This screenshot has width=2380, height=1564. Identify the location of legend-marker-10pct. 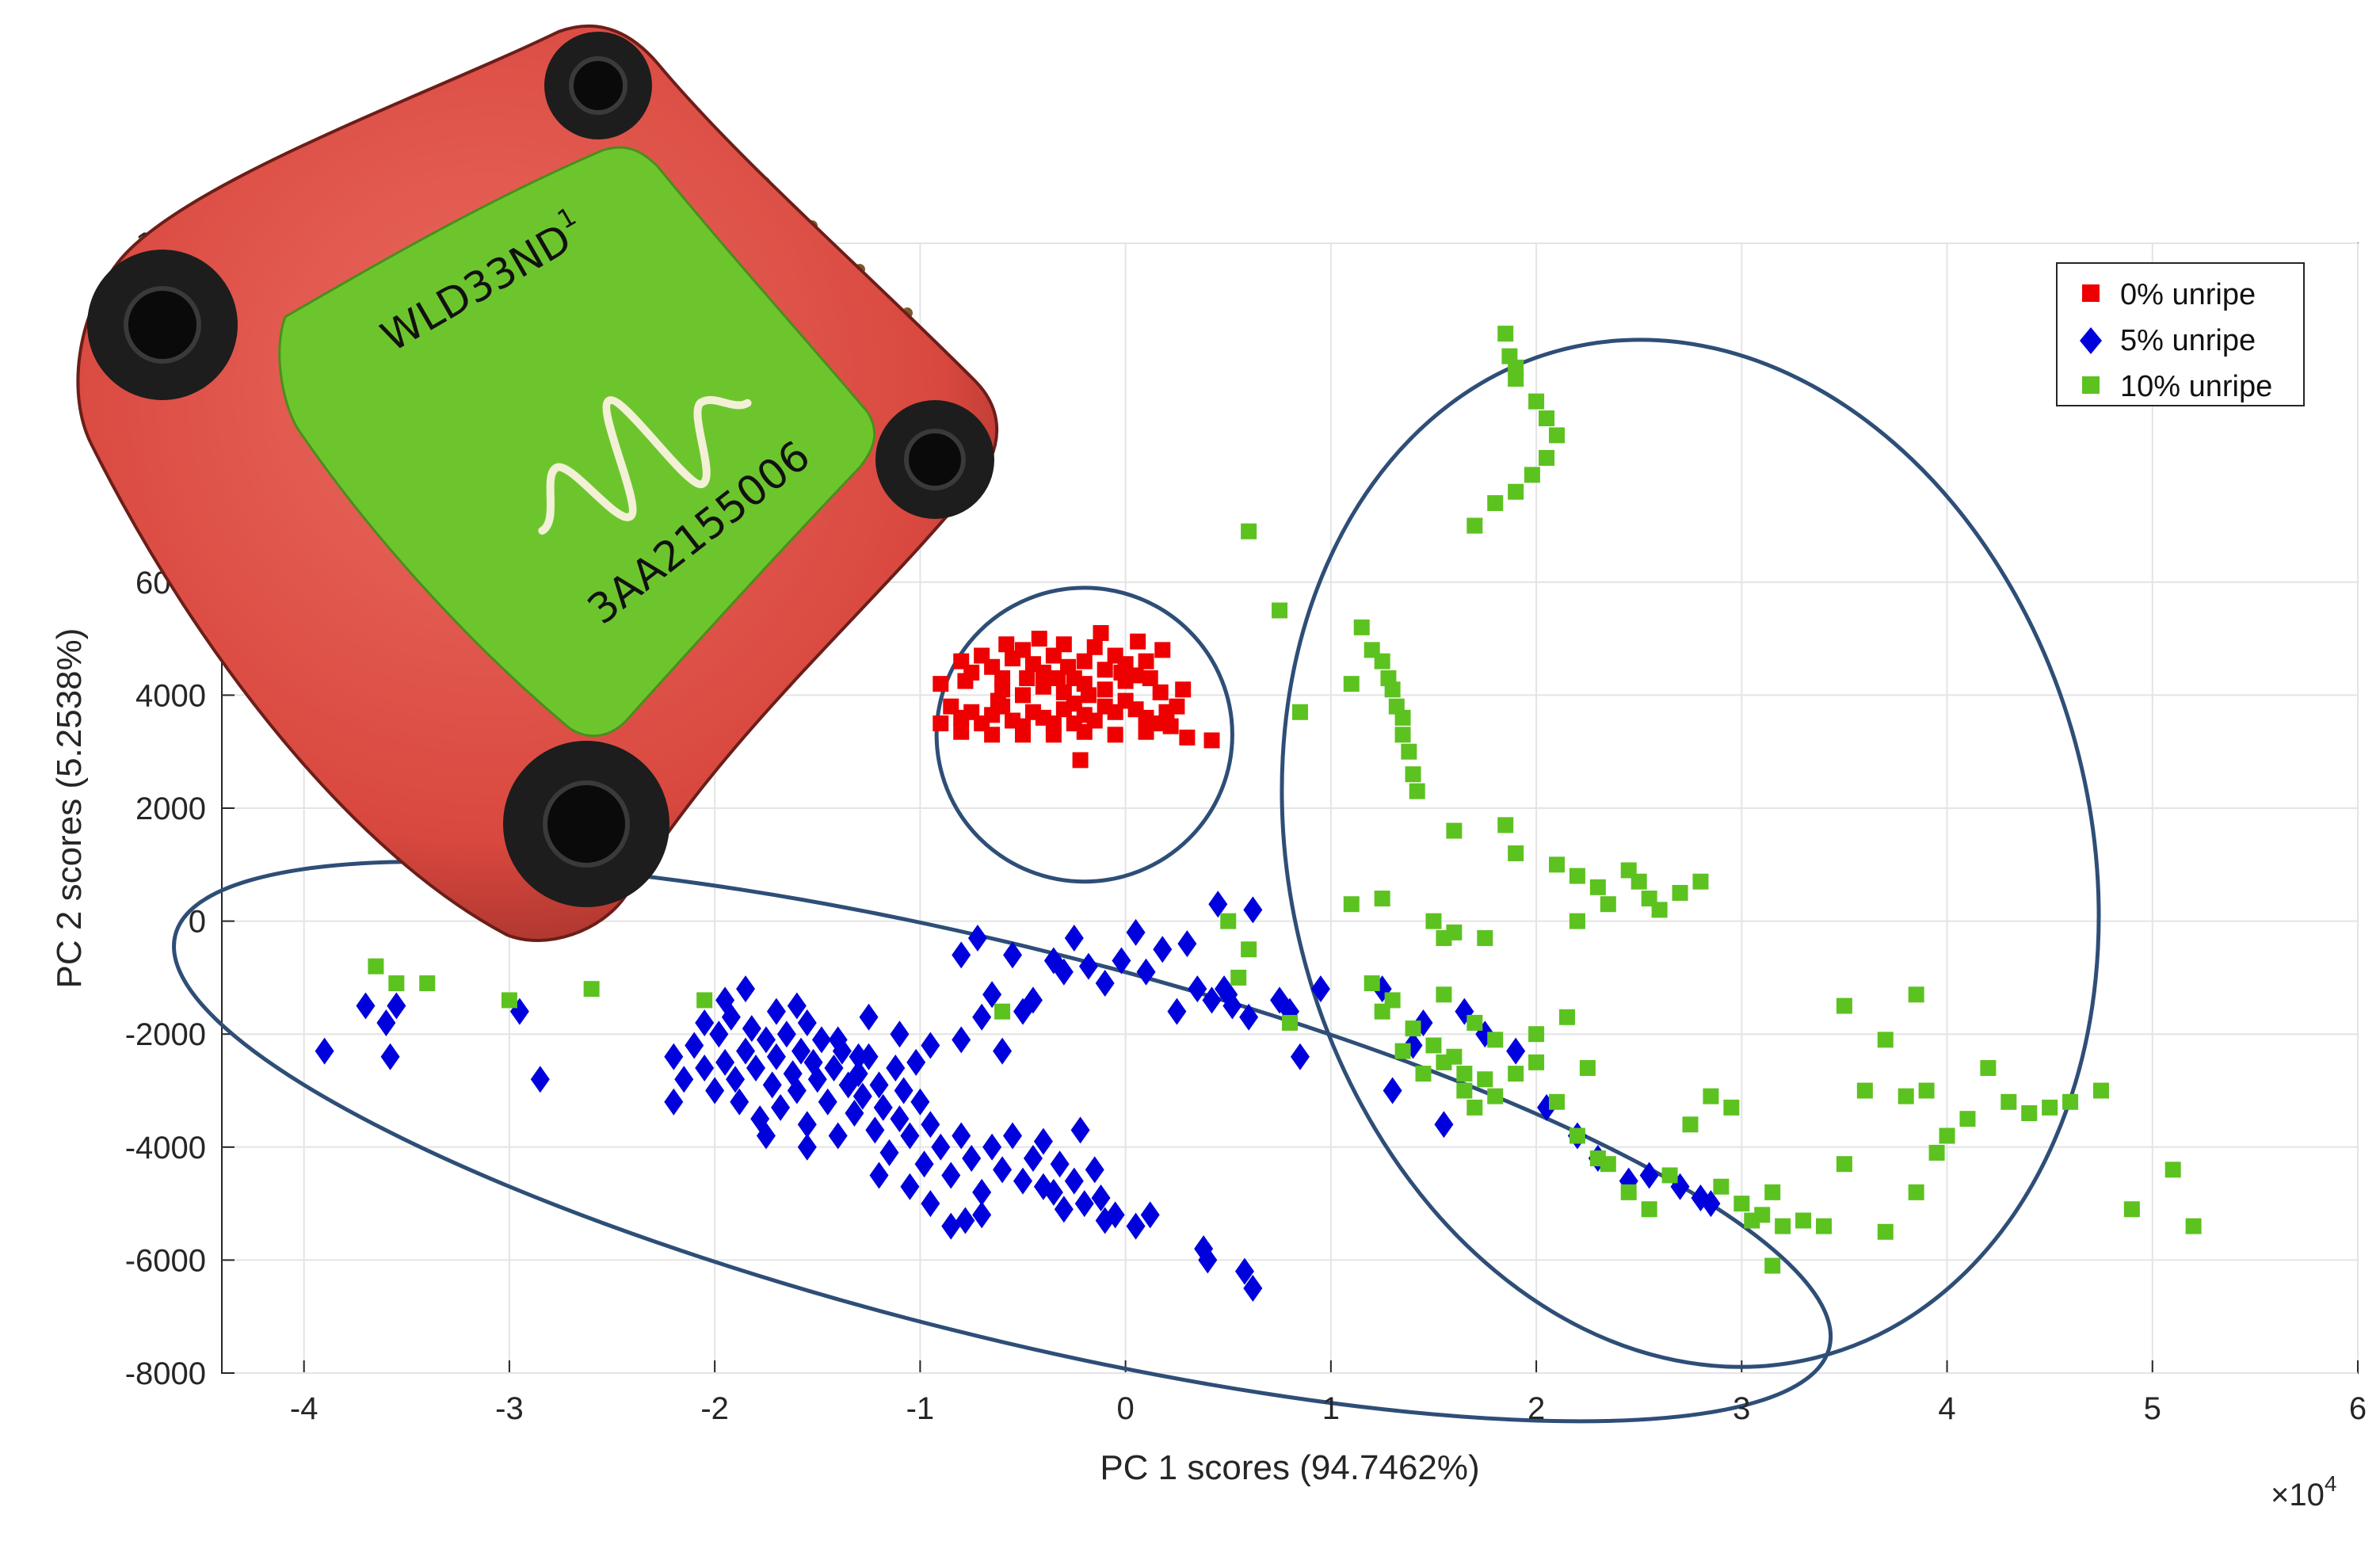
(2091, 385).